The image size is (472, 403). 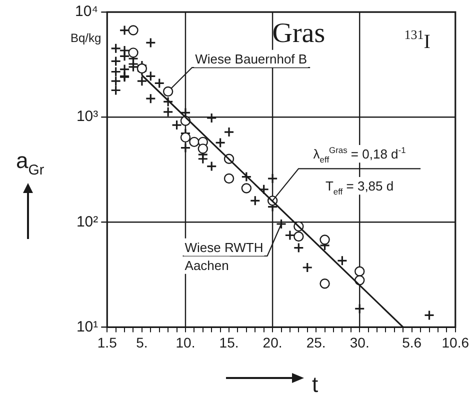 I want to click on x-tick-label: 5., so click(x=142, y=342).